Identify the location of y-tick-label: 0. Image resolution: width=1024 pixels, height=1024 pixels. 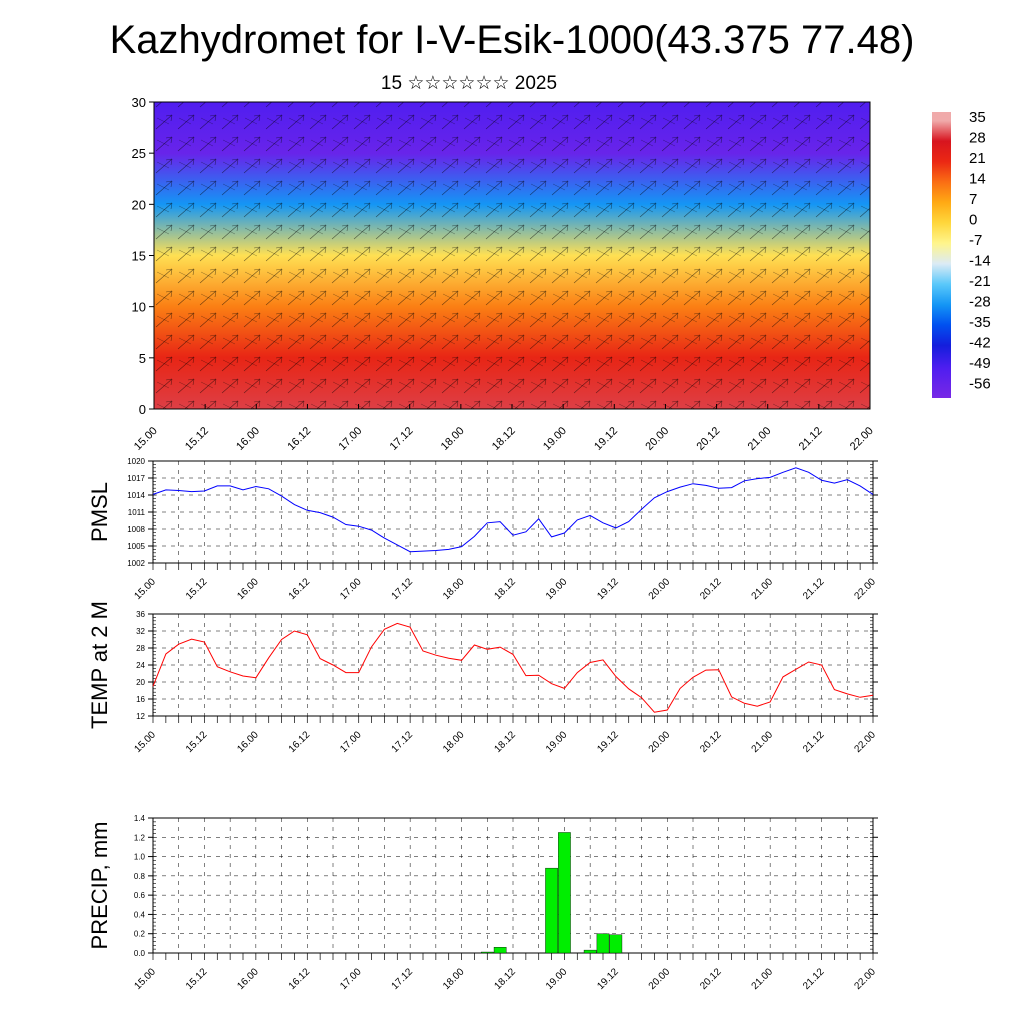
(142, 409).